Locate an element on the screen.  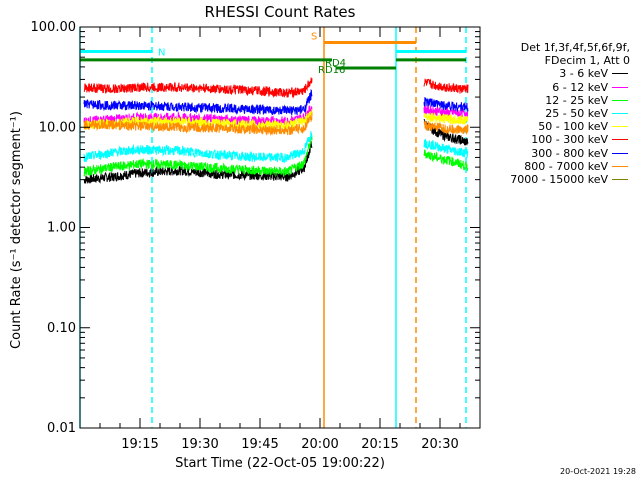
legend-label: 6 - 12 keV is located at coordinates (580, 87).